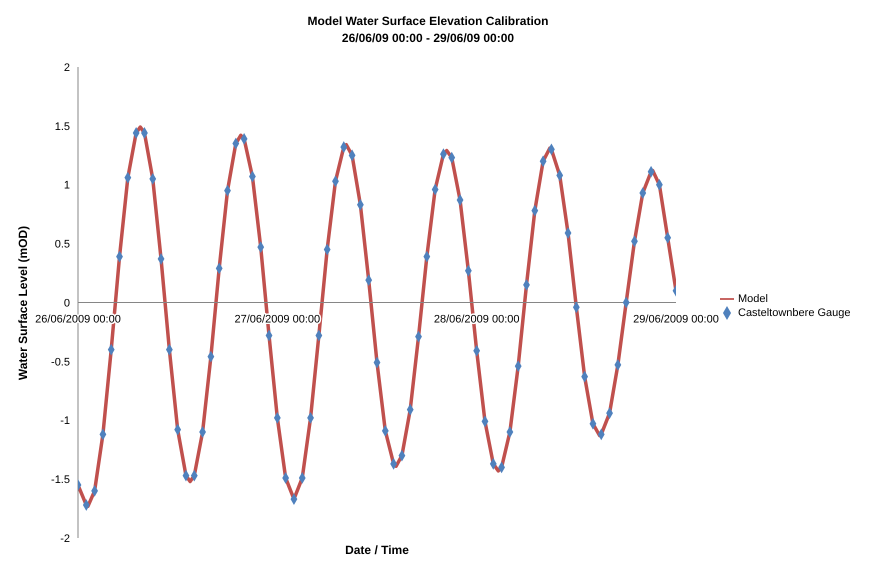  Describe the element at coordinates (428, 38) in the screenshot. I see `chart-subtitle: 26/06/09 00:00 - 29/06/09 00:00` at that location.